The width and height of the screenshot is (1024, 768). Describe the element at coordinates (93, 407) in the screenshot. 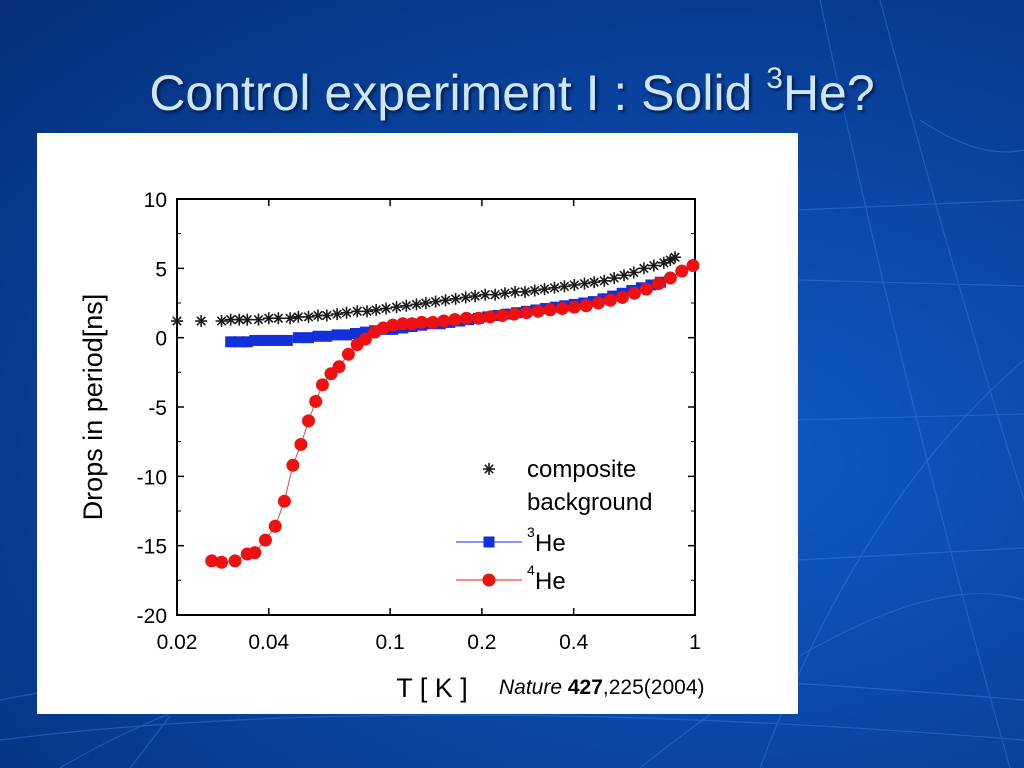

I see `y-axis-label: Drops in period[ns]` at that location.